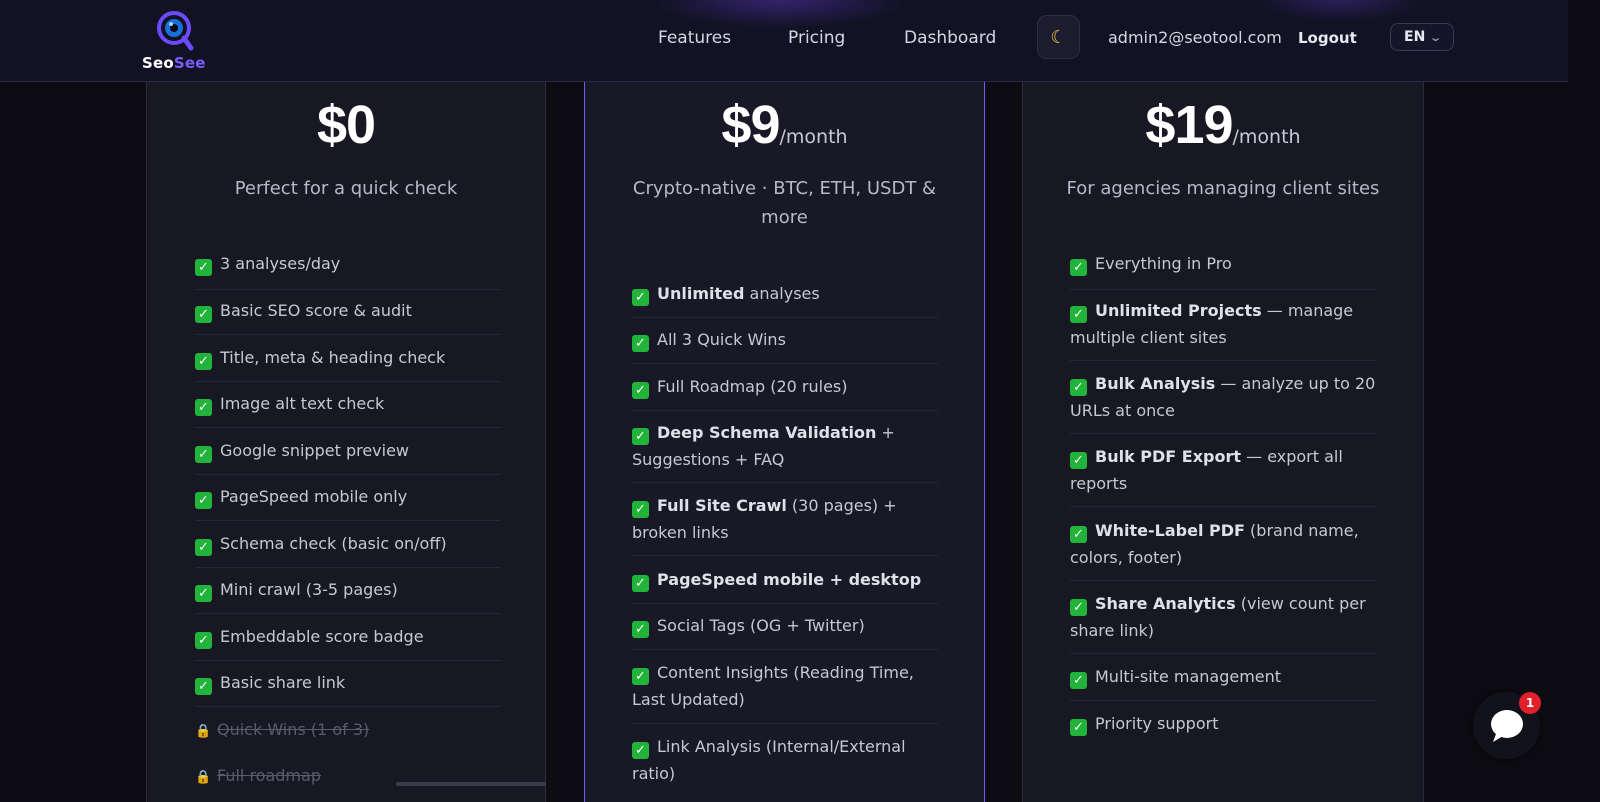 The height and width of the screenshot is (802, 1600). Describe the element at coordinates (346, 188) in the screenshot. I see `plan-description: Perfect for a quick check` at that location.